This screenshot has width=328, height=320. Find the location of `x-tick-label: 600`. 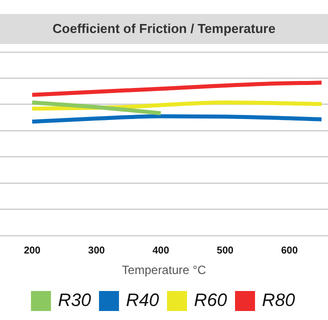

x-tick-label: 600 is located at coordinates (289, 250).